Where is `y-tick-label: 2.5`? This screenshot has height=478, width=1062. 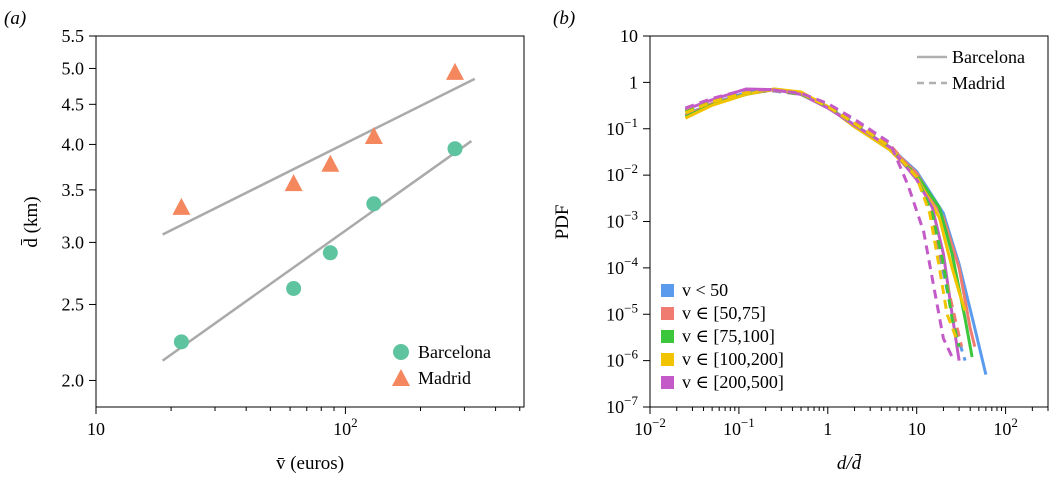 y-tick-label: 2.5 is located at coordinates (73, 304).